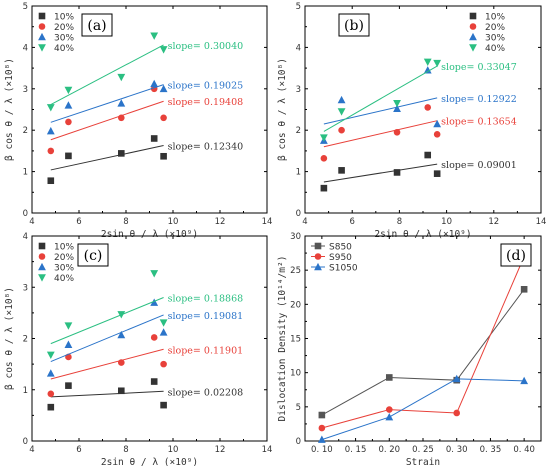 The width and height of the screenshot is (550, 466). Describe the element at coordinates (423, 450) in the screenshot. I see `x-tick-label: 0. 25` at that location.